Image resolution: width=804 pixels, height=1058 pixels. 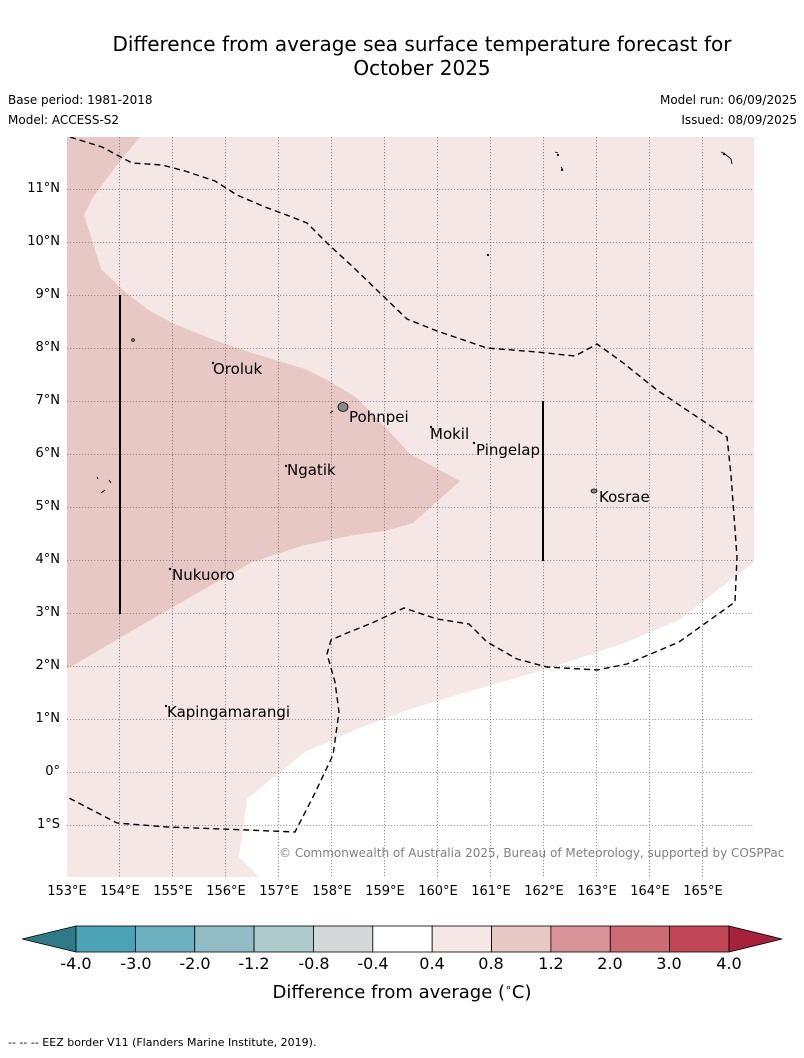 I want to click on colorbar-tick: -4.0, so click(x=76, y=963).